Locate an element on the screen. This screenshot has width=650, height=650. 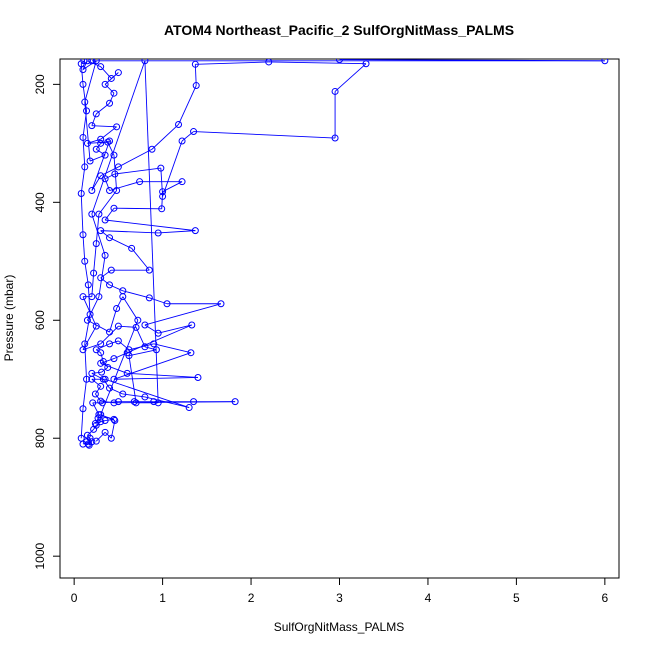
y-tick-label: 600 is located at coordinates (40, 320).